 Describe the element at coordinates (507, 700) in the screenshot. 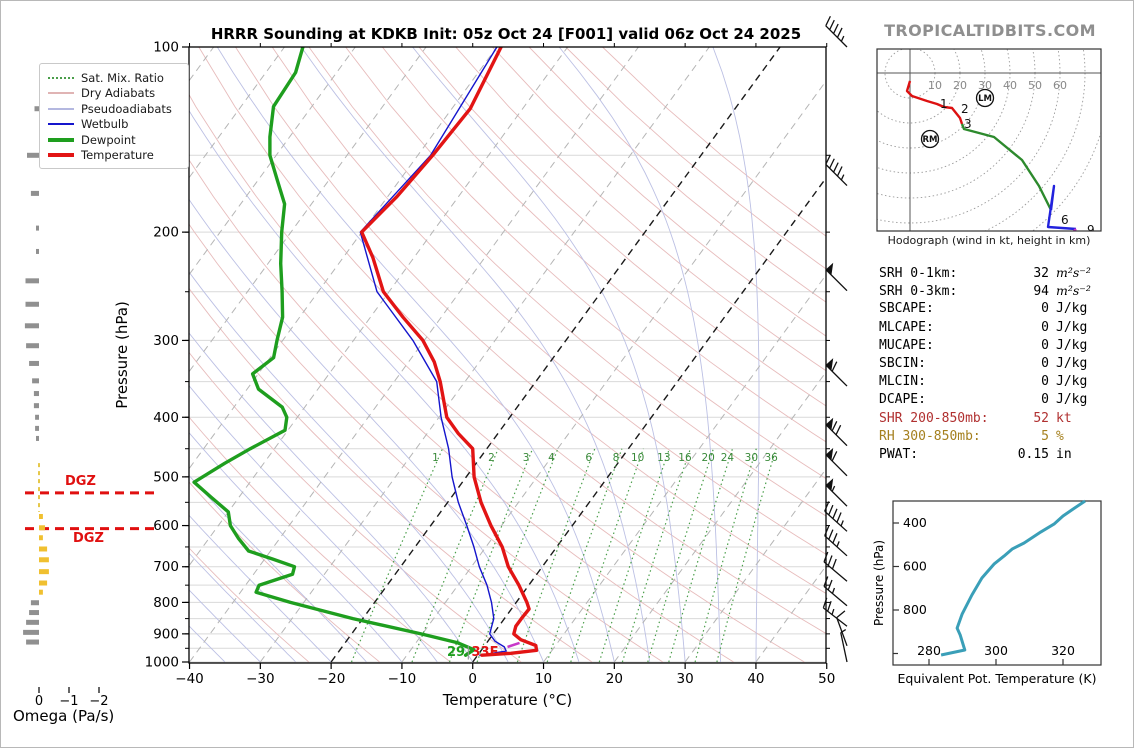

I see `temperature-axis-label: Temperature (°C)` at that location.